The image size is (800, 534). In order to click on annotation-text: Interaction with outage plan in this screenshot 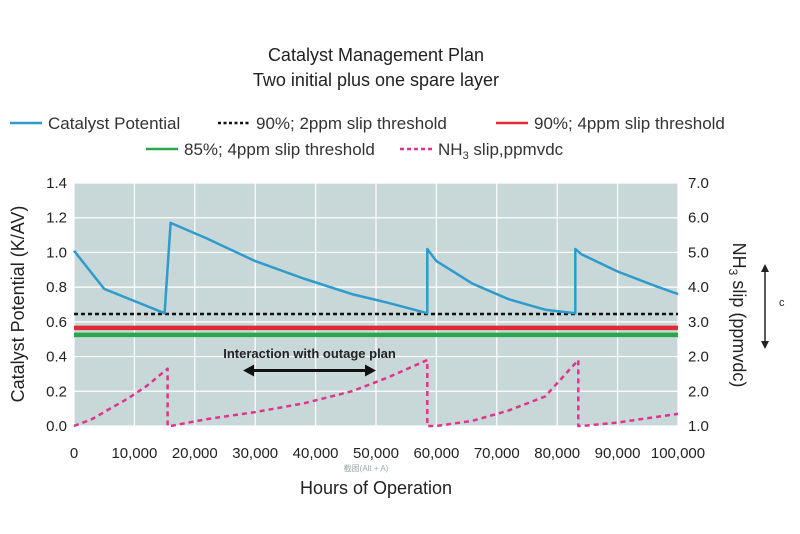, I will do `click(309, 353)`.